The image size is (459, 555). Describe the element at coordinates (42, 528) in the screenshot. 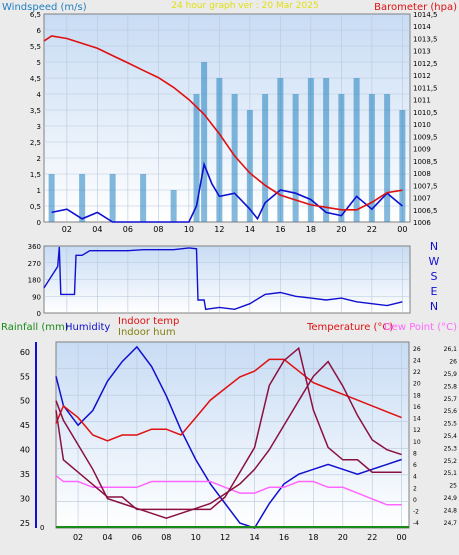

I see `rain-tick: 0` at that location.